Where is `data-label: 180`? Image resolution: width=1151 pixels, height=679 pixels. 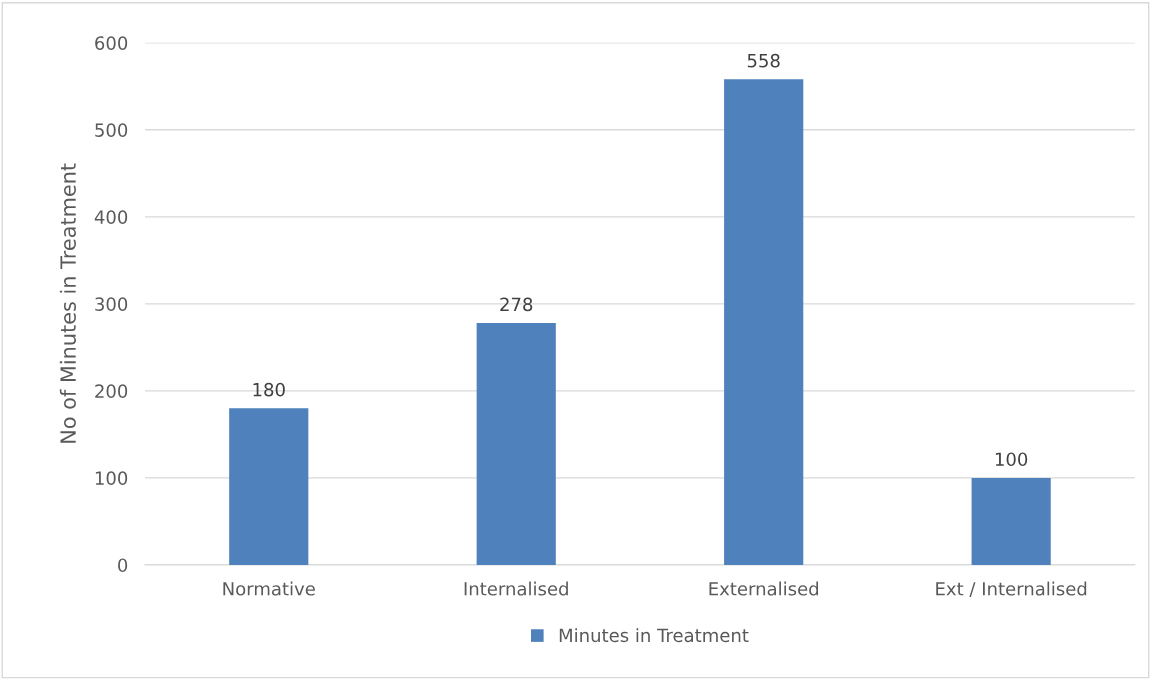 data-label: 180 is located at coordinates (269, 389).